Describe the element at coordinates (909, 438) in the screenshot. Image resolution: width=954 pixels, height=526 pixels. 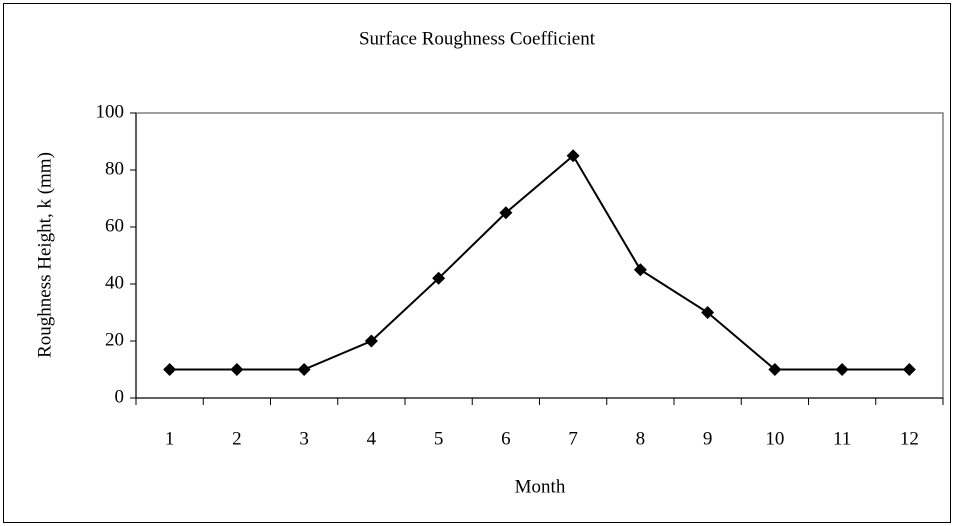
I see `x-tick-label: 12` at that location.